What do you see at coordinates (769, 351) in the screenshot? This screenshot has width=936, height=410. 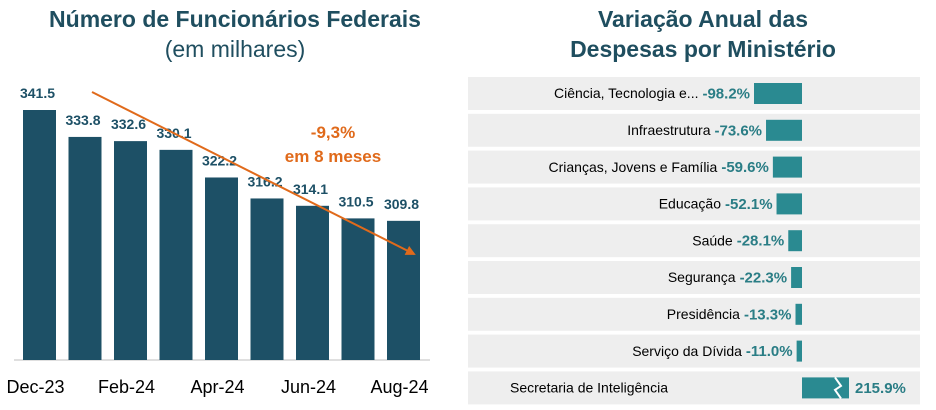 I see `bar-value-label: -11.0%` at bounding box center [769, 351].